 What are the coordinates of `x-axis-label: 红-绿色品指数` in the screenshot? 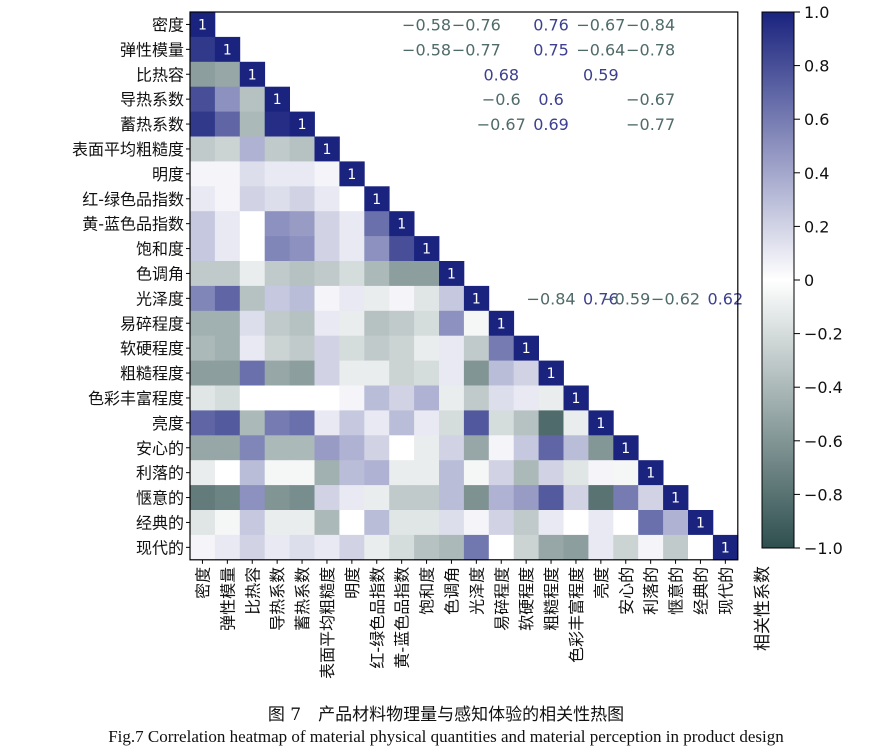 It's located at (377, 618).